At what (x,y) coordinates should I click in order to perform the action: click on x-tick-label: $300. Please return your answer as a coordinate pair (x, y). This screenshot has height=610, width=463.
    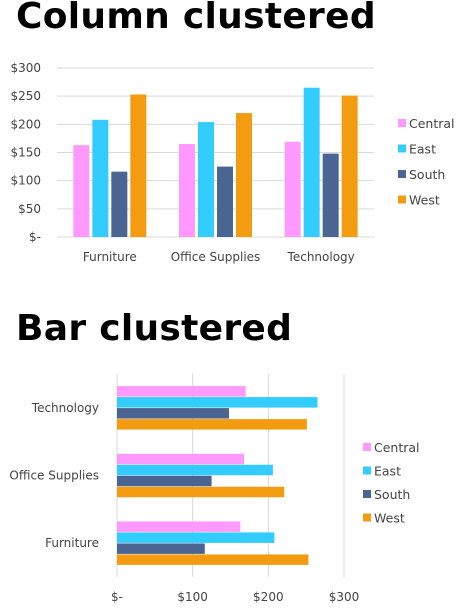
    Looking at the image, I should click on (344, 597).